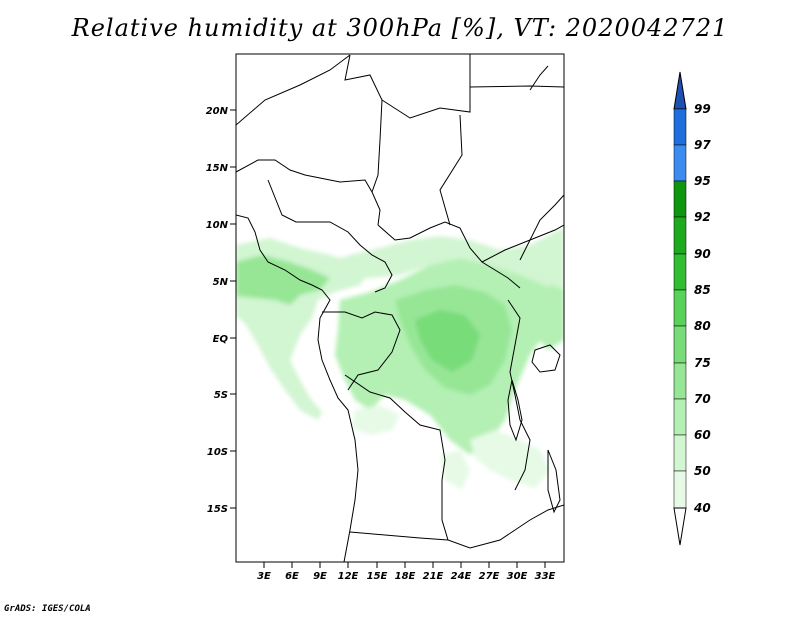 The image size is (800, 618). I want to click on lon-label-15e: 15E, so click(377, 576).